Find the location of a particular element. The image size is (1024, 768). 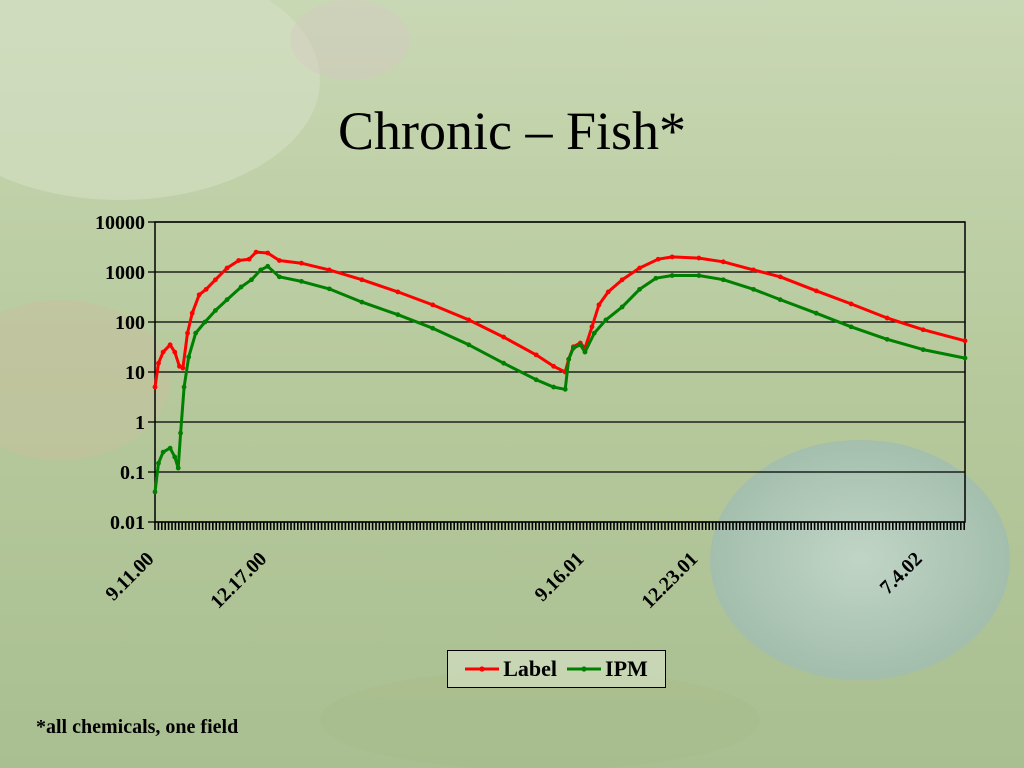

x-tick-label: 7.4.02 is located at coordinates (901, 573).